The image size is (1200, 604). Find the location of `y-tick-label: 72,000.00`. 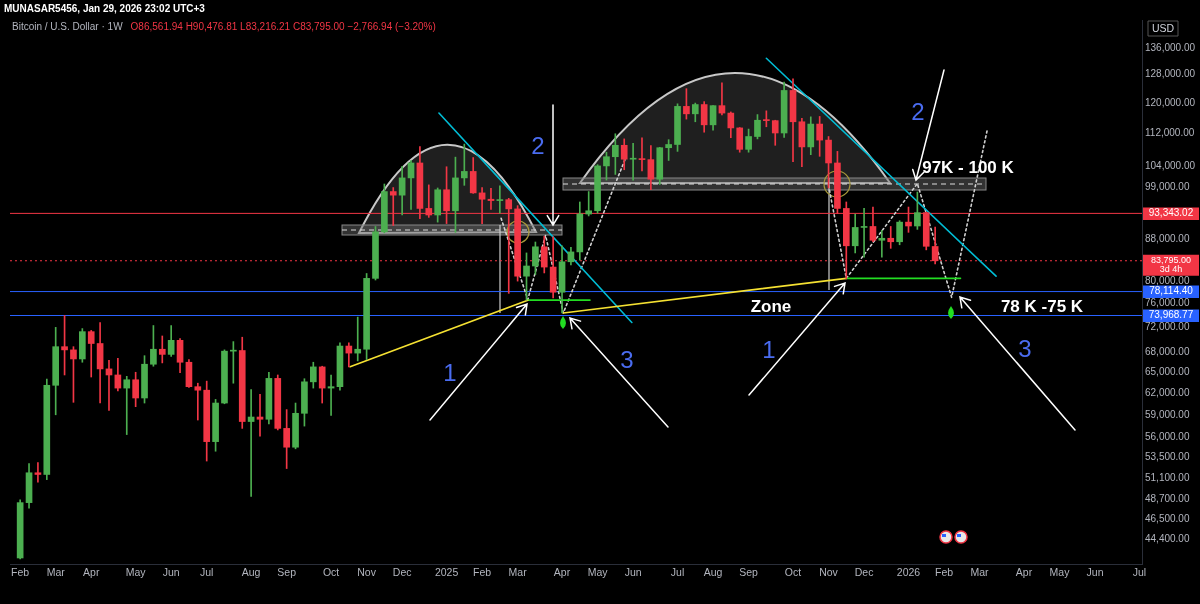

y-tick-label: 72,000.00 is located at coordinates (1167, 327).